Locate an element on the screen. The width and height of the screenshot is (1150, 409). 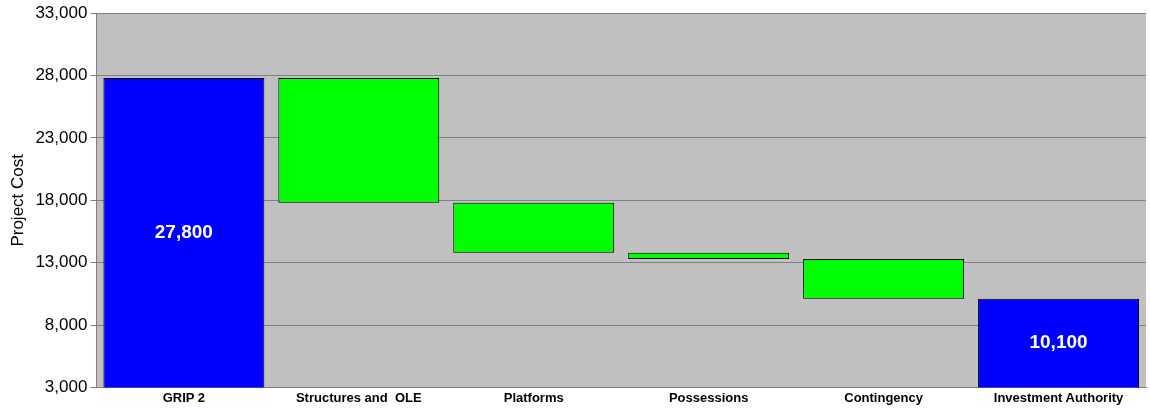
x-tick-label: Investment Authority is located at coordinates (1059, 397).